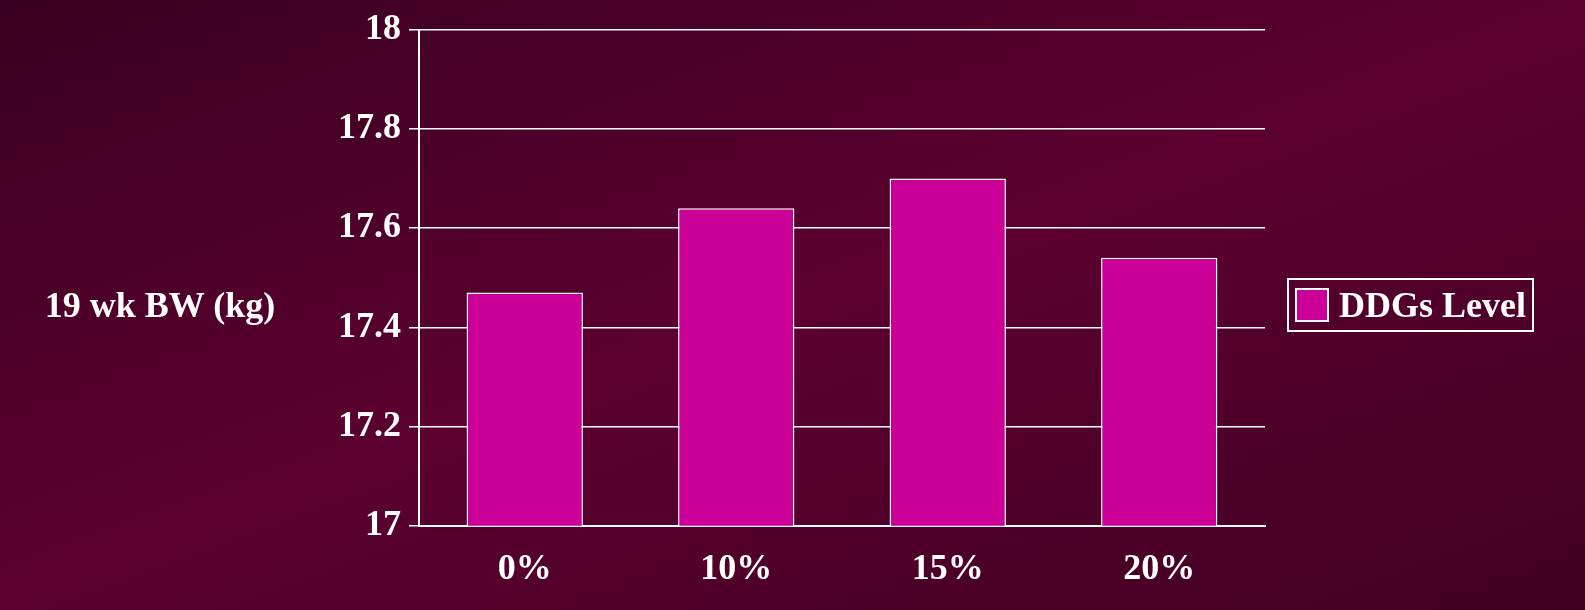 Image resolution: width=1585 pixels, height=610 pixels. I want to click on y-tick-label: 17.6, so click(369, 225).